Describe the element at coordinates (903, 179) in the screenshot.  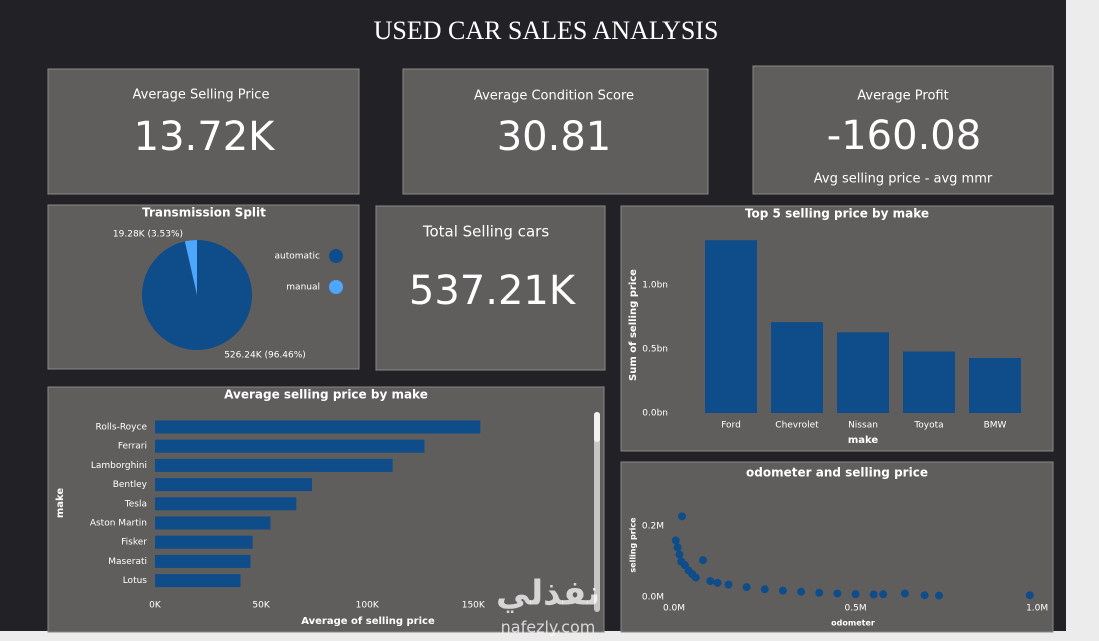
I see `kpi-note: Avg selling price - avg mmr` at that location.